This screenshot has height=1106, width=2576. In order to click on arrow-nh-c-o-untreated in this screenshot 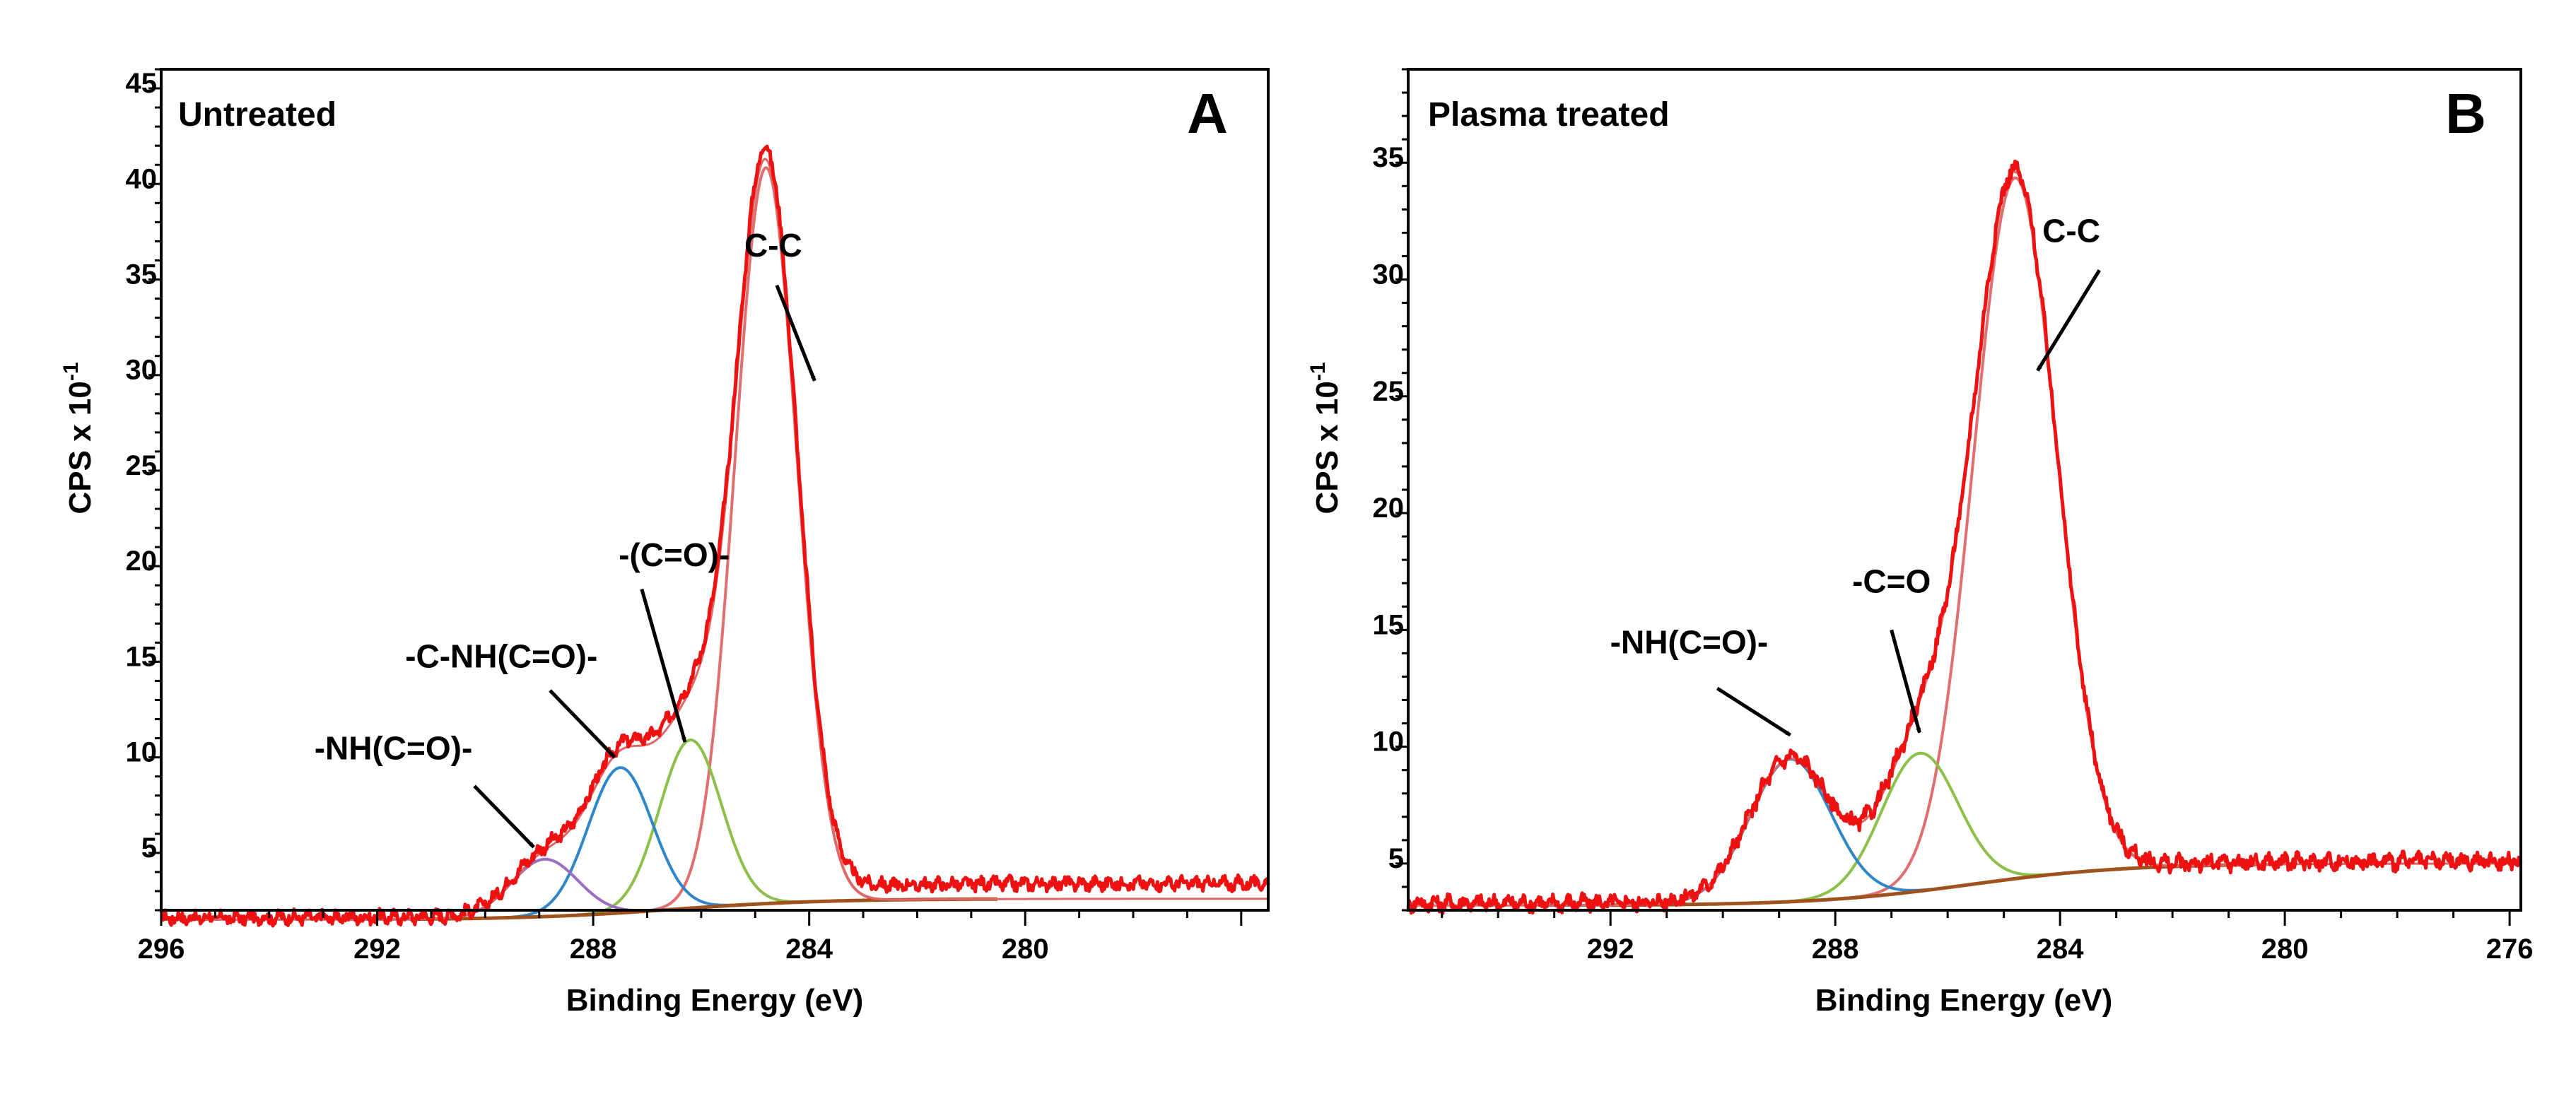, I will do `click(504, 816)`.